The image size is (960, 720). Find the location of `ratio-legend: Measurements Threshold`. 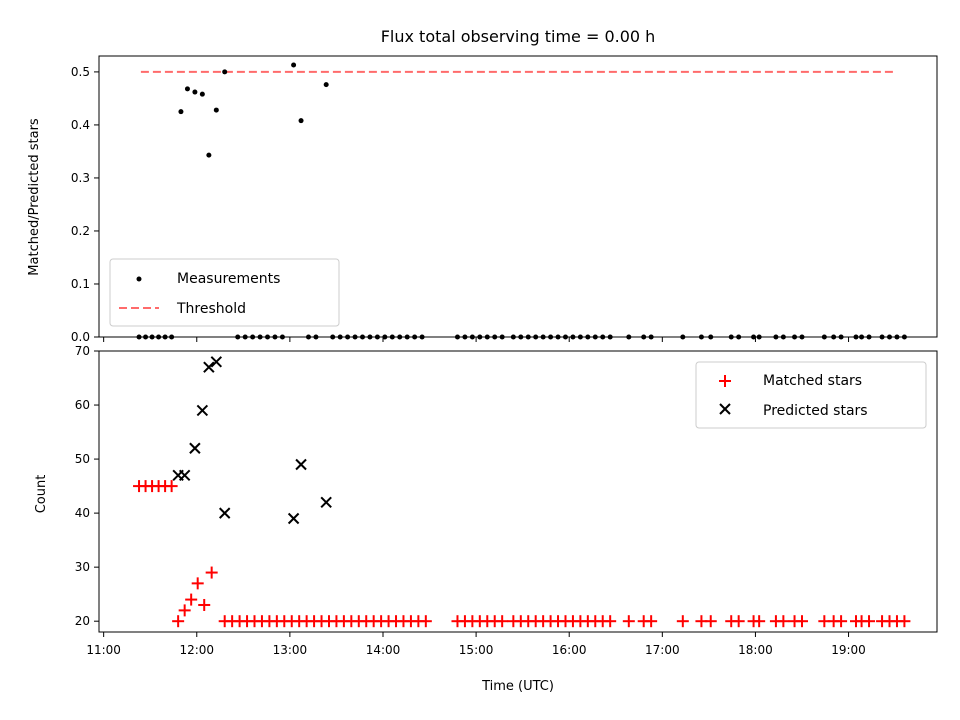

ratio-legend: Measurements Threshold is located at coordinates (224, 292).